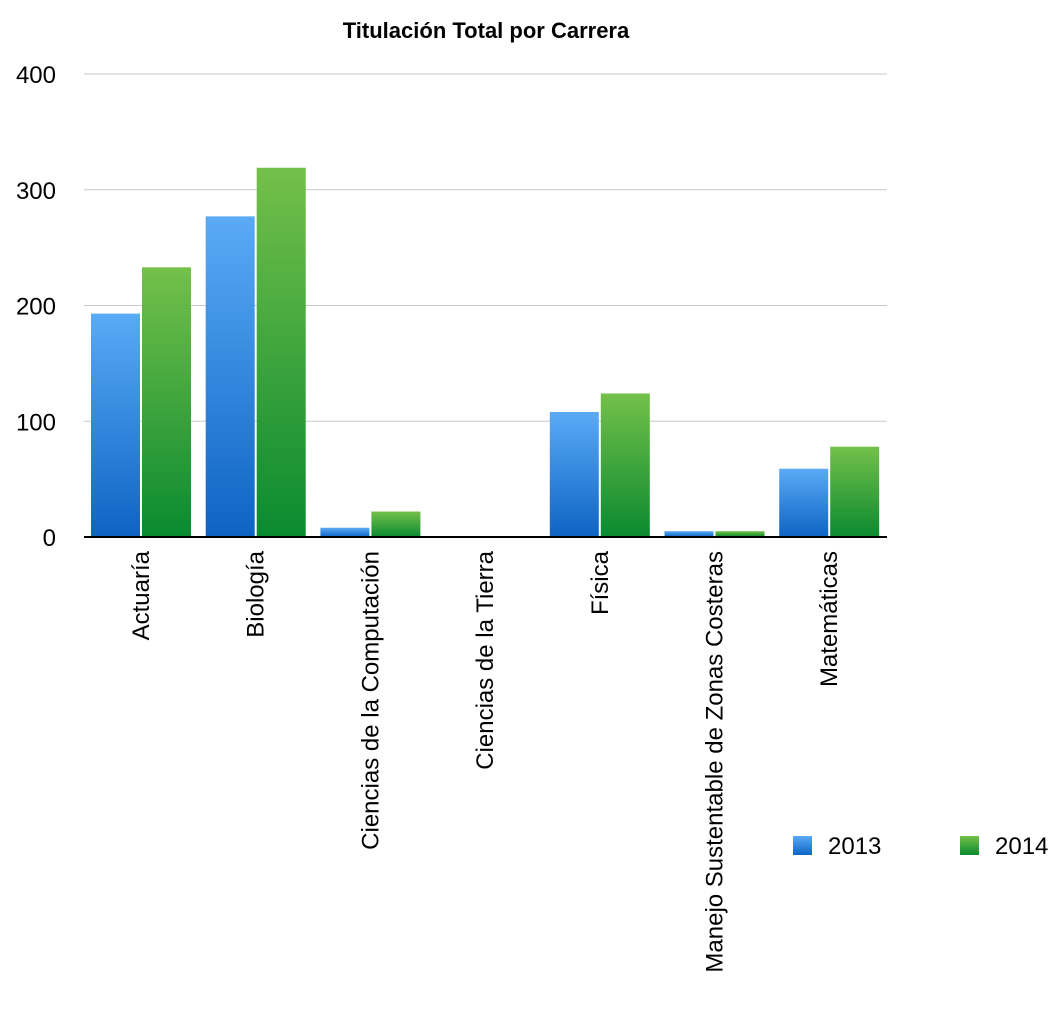 The height and width of the screenshot is (1015, 1058). What do you see at coordinates (802, 845) in the screenshot?
I see `legend-swatch-2013` at bounding box center [802, 845].